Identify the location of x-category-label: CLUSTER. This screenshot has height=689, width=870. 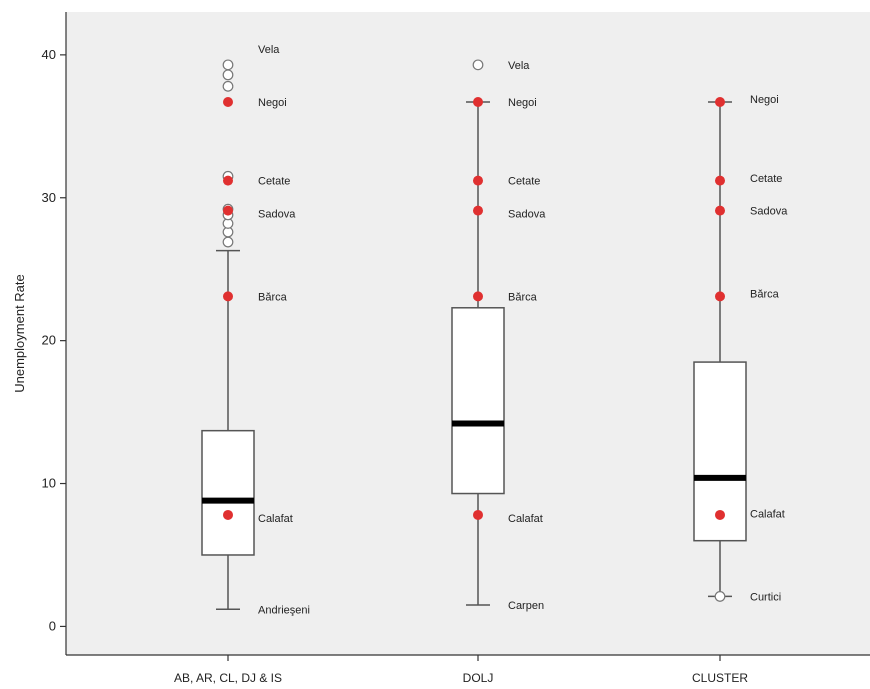
(720, 678).